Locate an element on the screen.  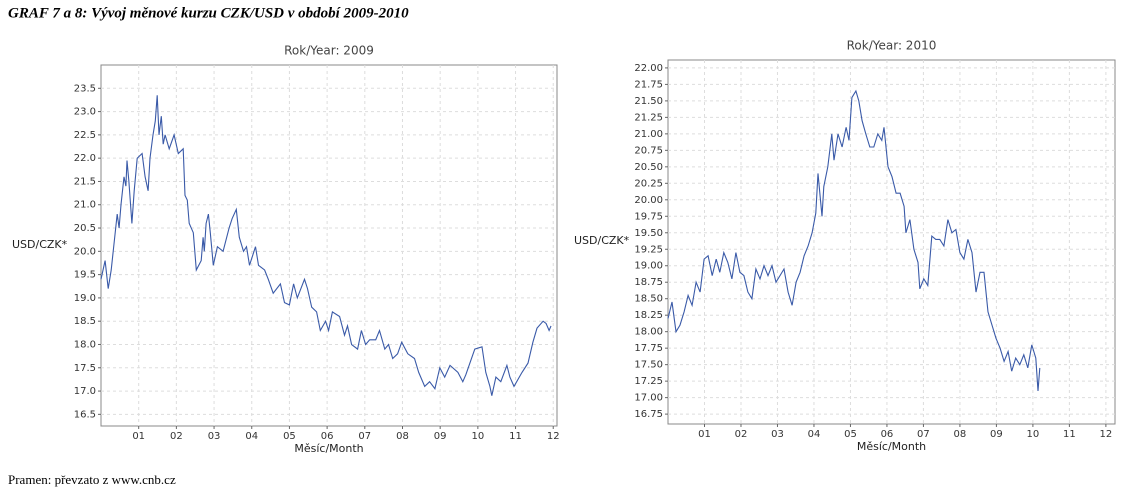
y-tick-label: 20.75 is located at coordinates (648, 150).